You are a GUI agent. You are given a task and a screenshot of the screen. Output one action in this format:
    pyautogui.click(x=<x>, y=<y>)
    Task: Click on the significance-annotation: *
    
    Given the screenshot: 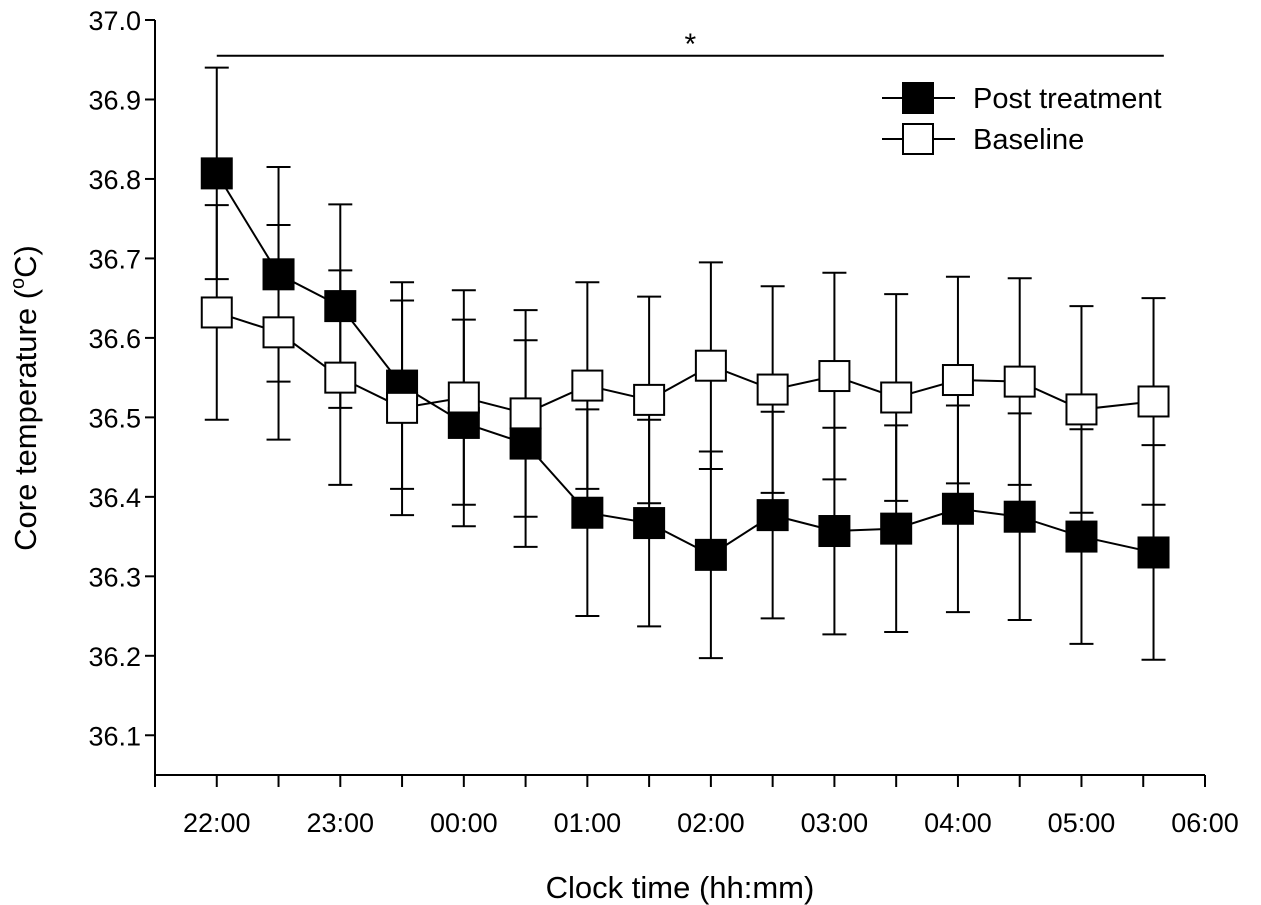 What is the action you would take?
    pyautogui.click(x=690, y=44)
    